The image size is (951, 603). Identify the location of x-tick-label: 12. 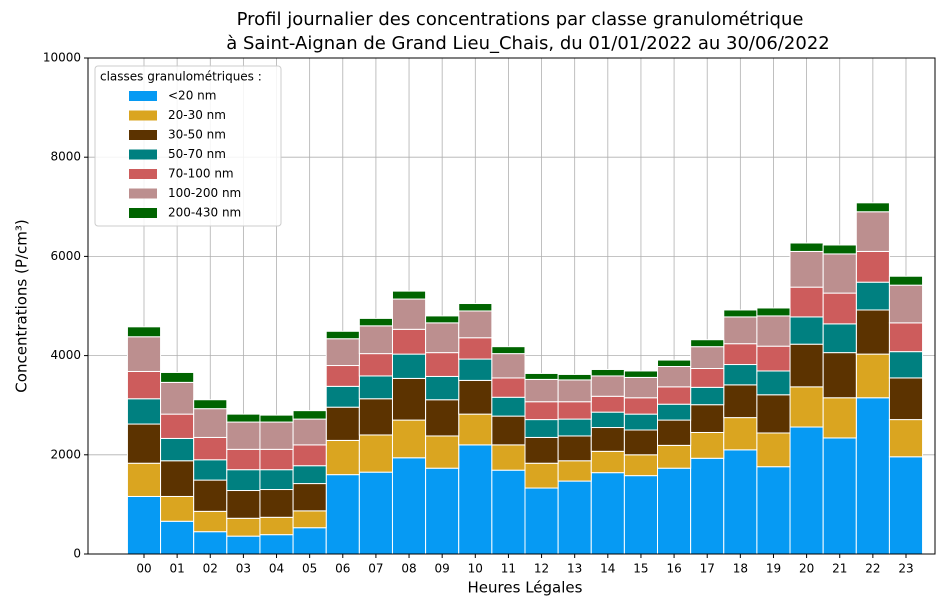
(541, 569).